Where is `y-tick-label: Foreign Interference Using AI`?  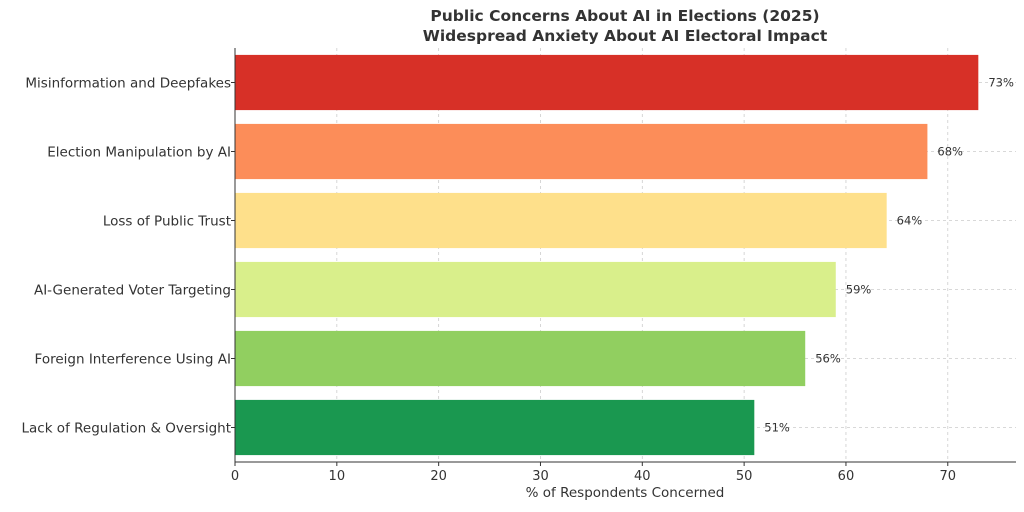 y-tick-label: Foreign Interference Using AI is located at coordinates (133, 360).